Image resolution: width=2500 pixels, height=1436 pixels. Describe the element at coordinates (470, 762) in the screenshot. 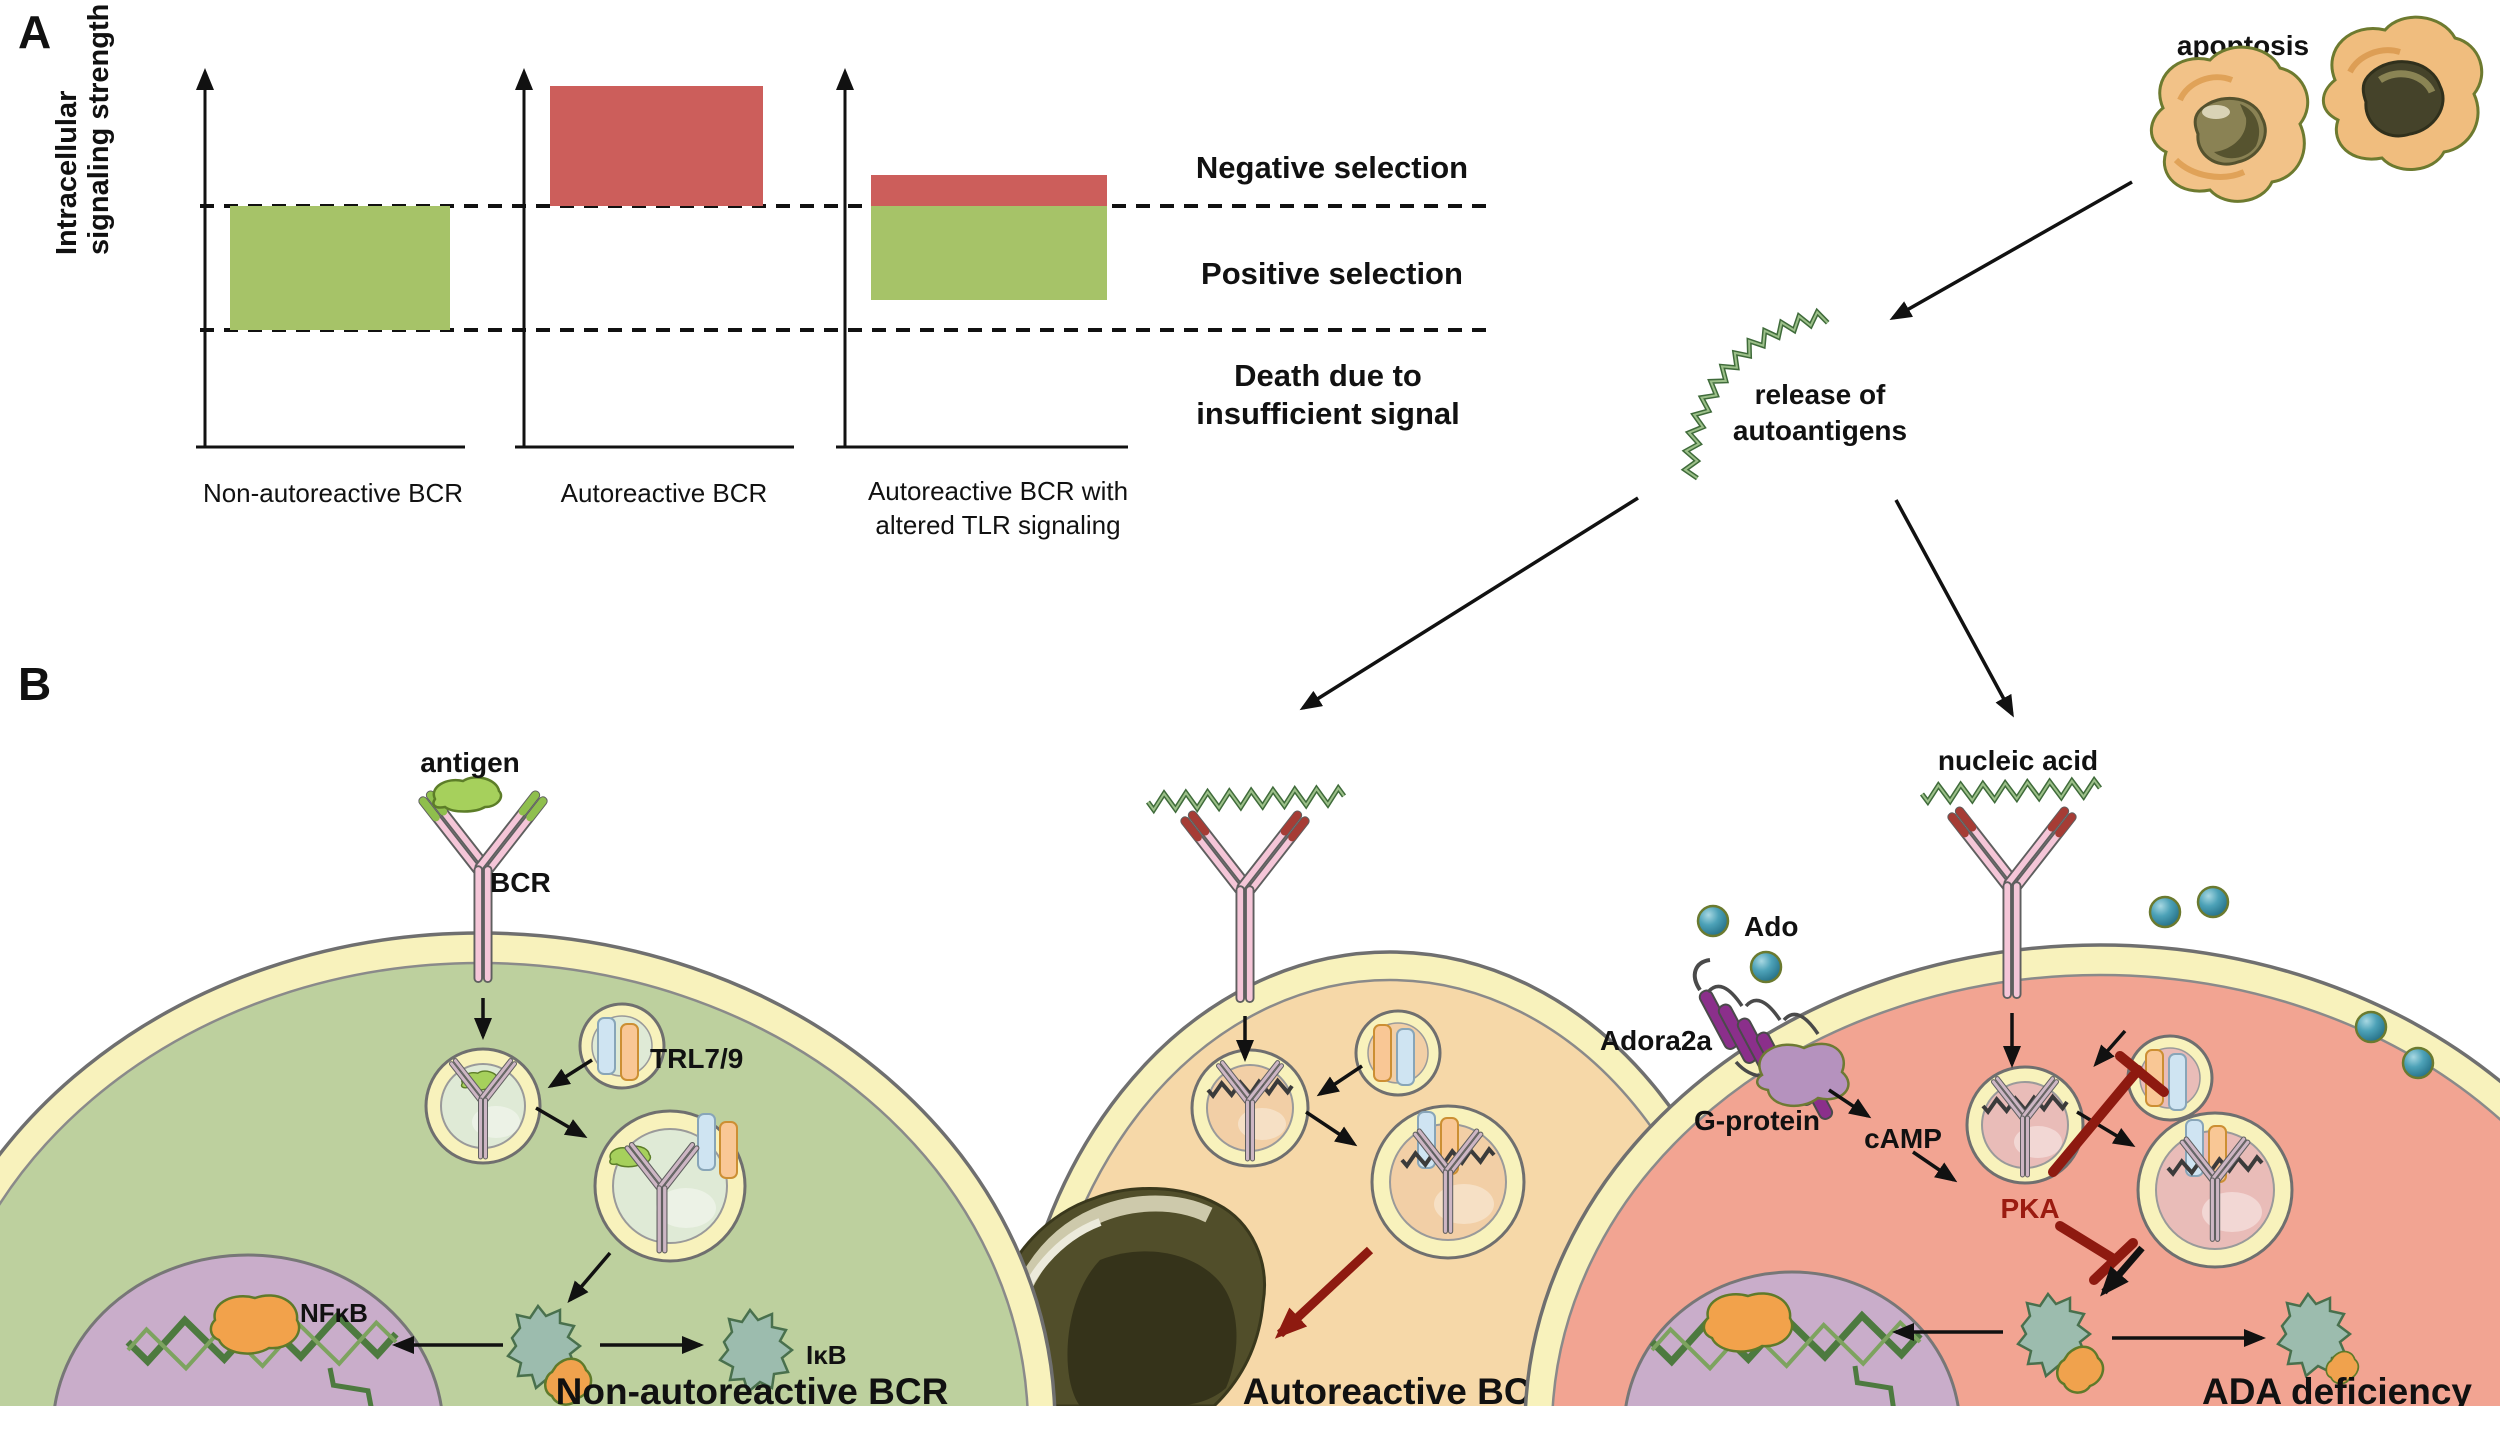

I see `antigen-label: antigen` at that location.